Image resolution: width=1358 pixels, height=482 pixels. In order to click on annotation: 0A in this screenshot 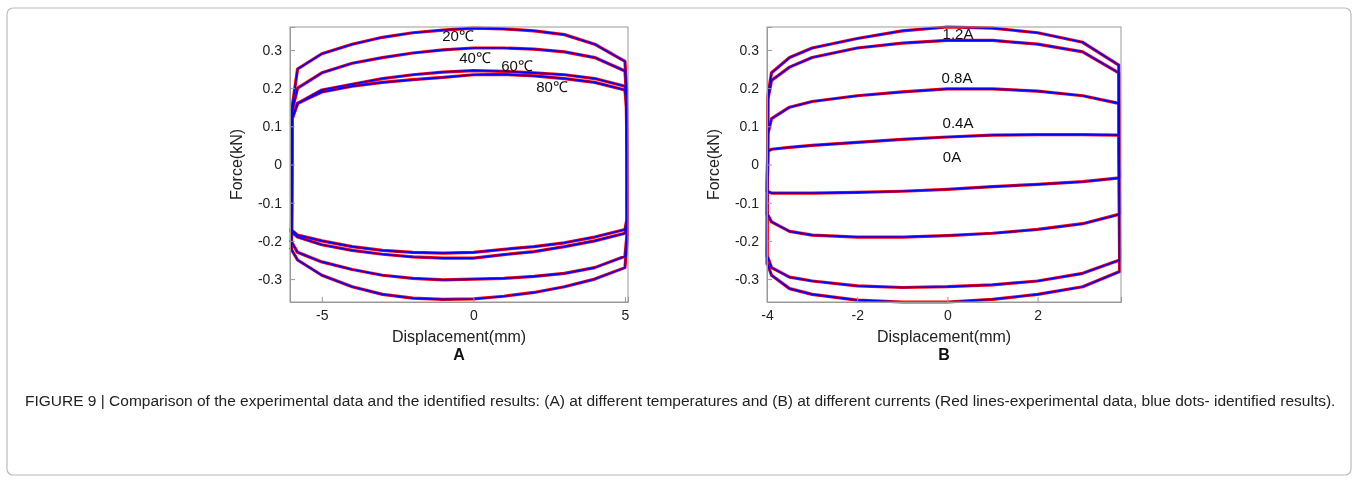, I will do `click(952, 157)`.